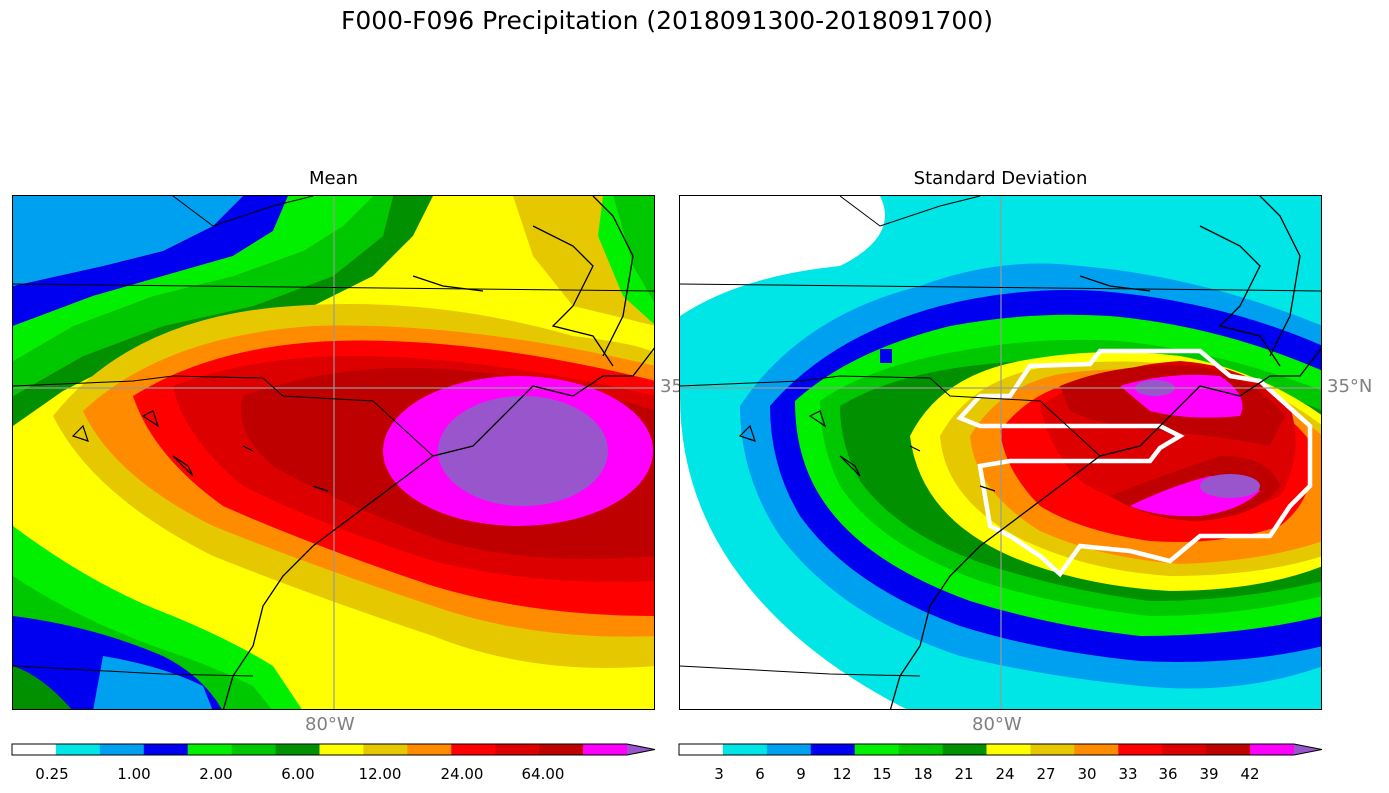  What do you see at coordinates (298, 774) in the screenshot?
I see `mean-colorbar-tick: 6.00` at bounding box center [298, 774].